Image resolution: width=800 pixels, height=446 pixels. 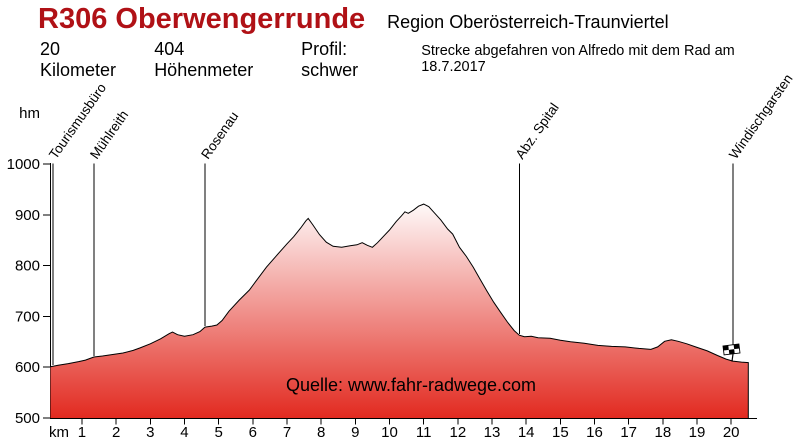 What do you see at coordinates (526, 432) in the screenshot?
I see `x-tick-label: 14` at bounding box center [526, 432].